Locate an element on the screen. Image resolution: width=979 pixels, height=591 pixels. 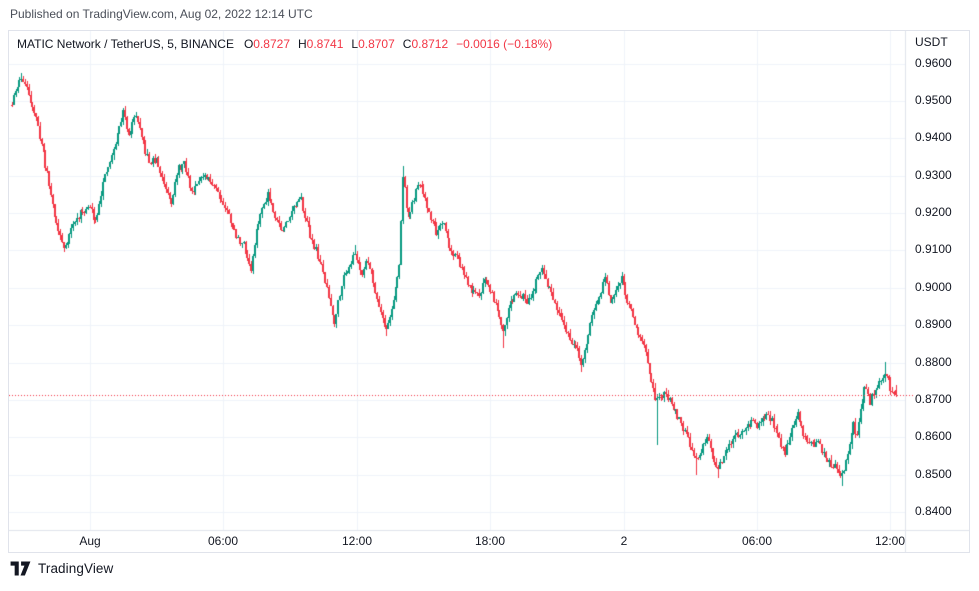
price-tick-label: 0.9500 is located at coordinates (933, 100).